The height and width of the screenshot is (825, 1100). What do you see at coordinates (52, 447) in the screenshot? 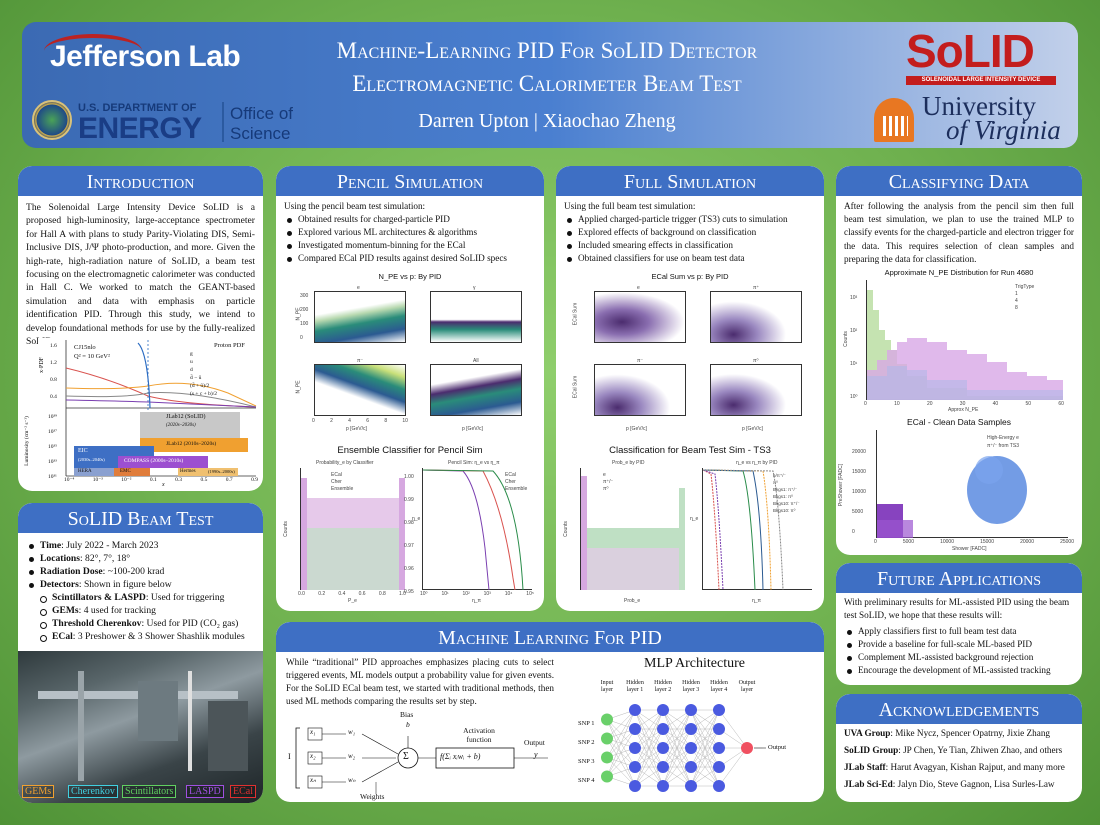
I see `fig-yticks-bot: 10³⁹ 10³⁷ 10³⁵ 10³³ 10³¹` at bounding box center [52, 447].